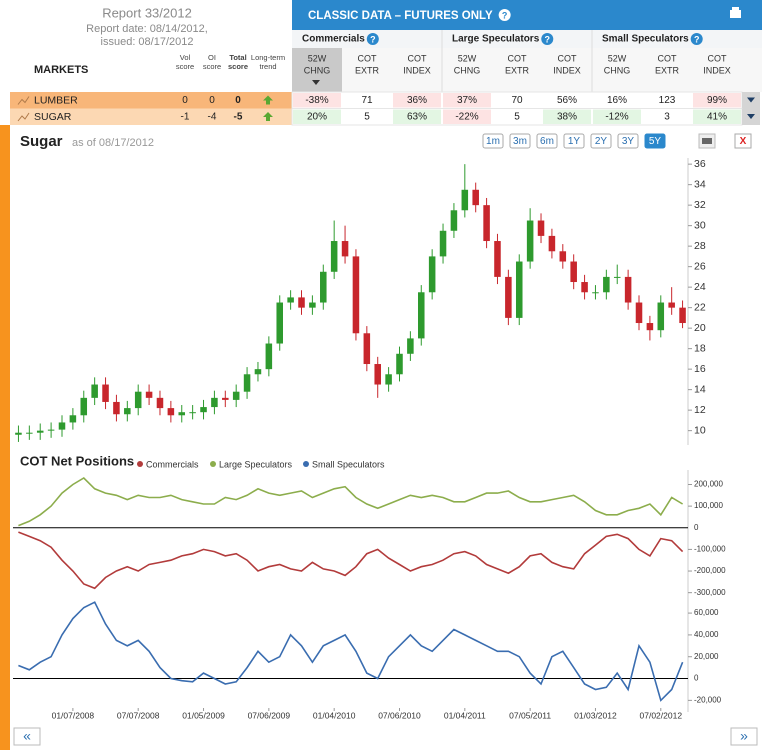 This screenshot has height=755, width=764. I want to click on report-date: Report date: 08/14/2012,, so click(147, 29).